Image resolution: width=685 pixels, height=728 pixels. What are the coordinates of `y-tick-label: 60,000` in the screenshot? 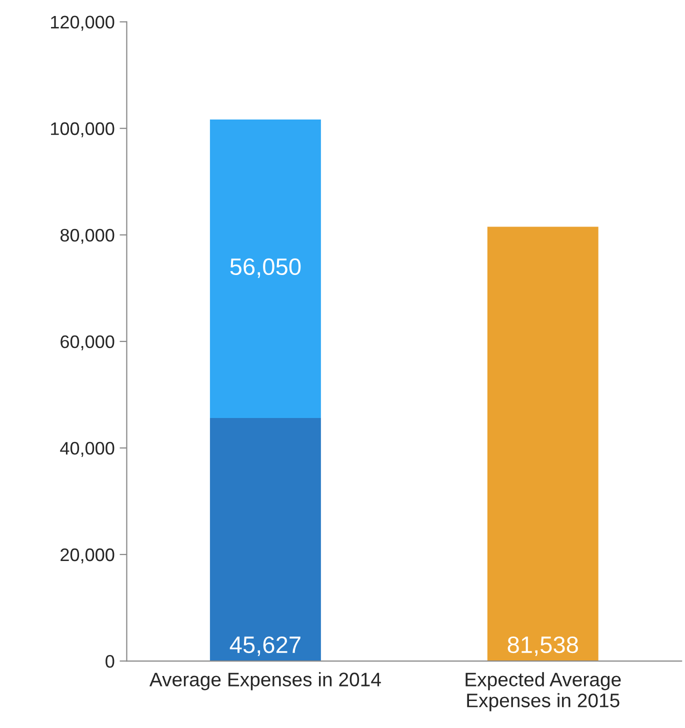 It's located at (87, 342).